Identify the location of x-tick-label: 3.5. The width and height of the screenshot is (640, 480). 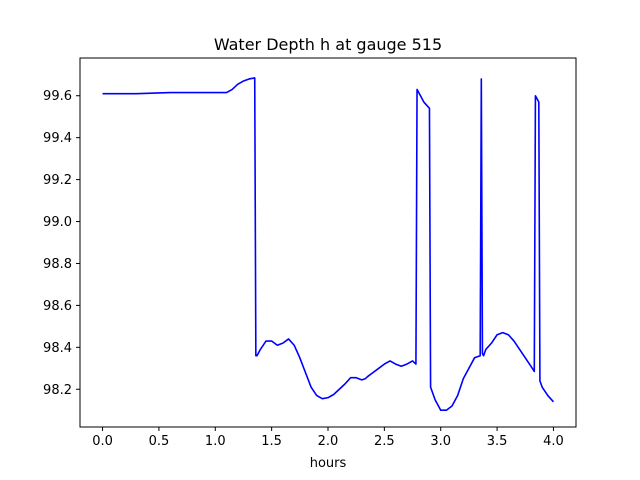
(497, 441).